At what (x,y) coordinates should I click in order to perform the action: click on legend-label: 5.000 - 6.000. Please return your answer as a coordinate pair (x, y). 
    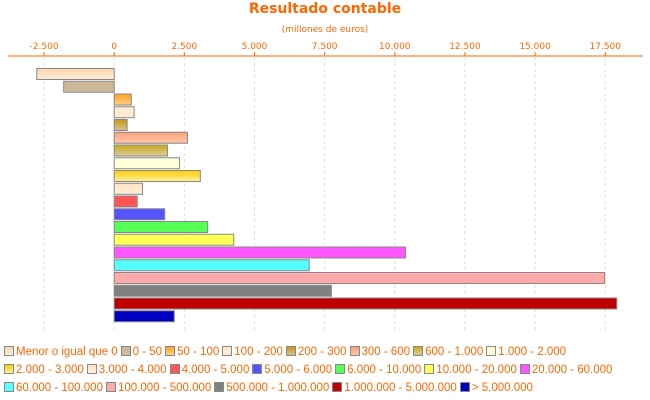
    Looking at the image, I should click on (298, 370).